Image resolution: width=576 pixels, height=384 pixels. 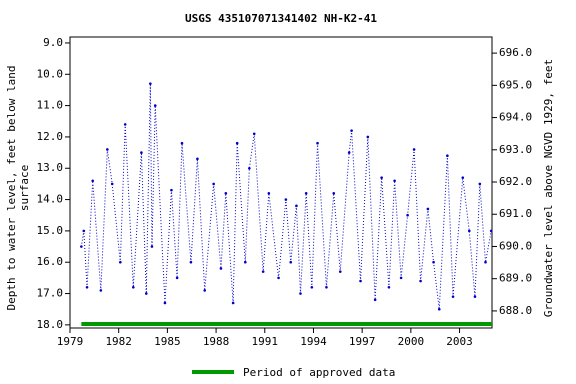 I want to click on y2-tick-label: 689.0, so click(x=515, y=278).